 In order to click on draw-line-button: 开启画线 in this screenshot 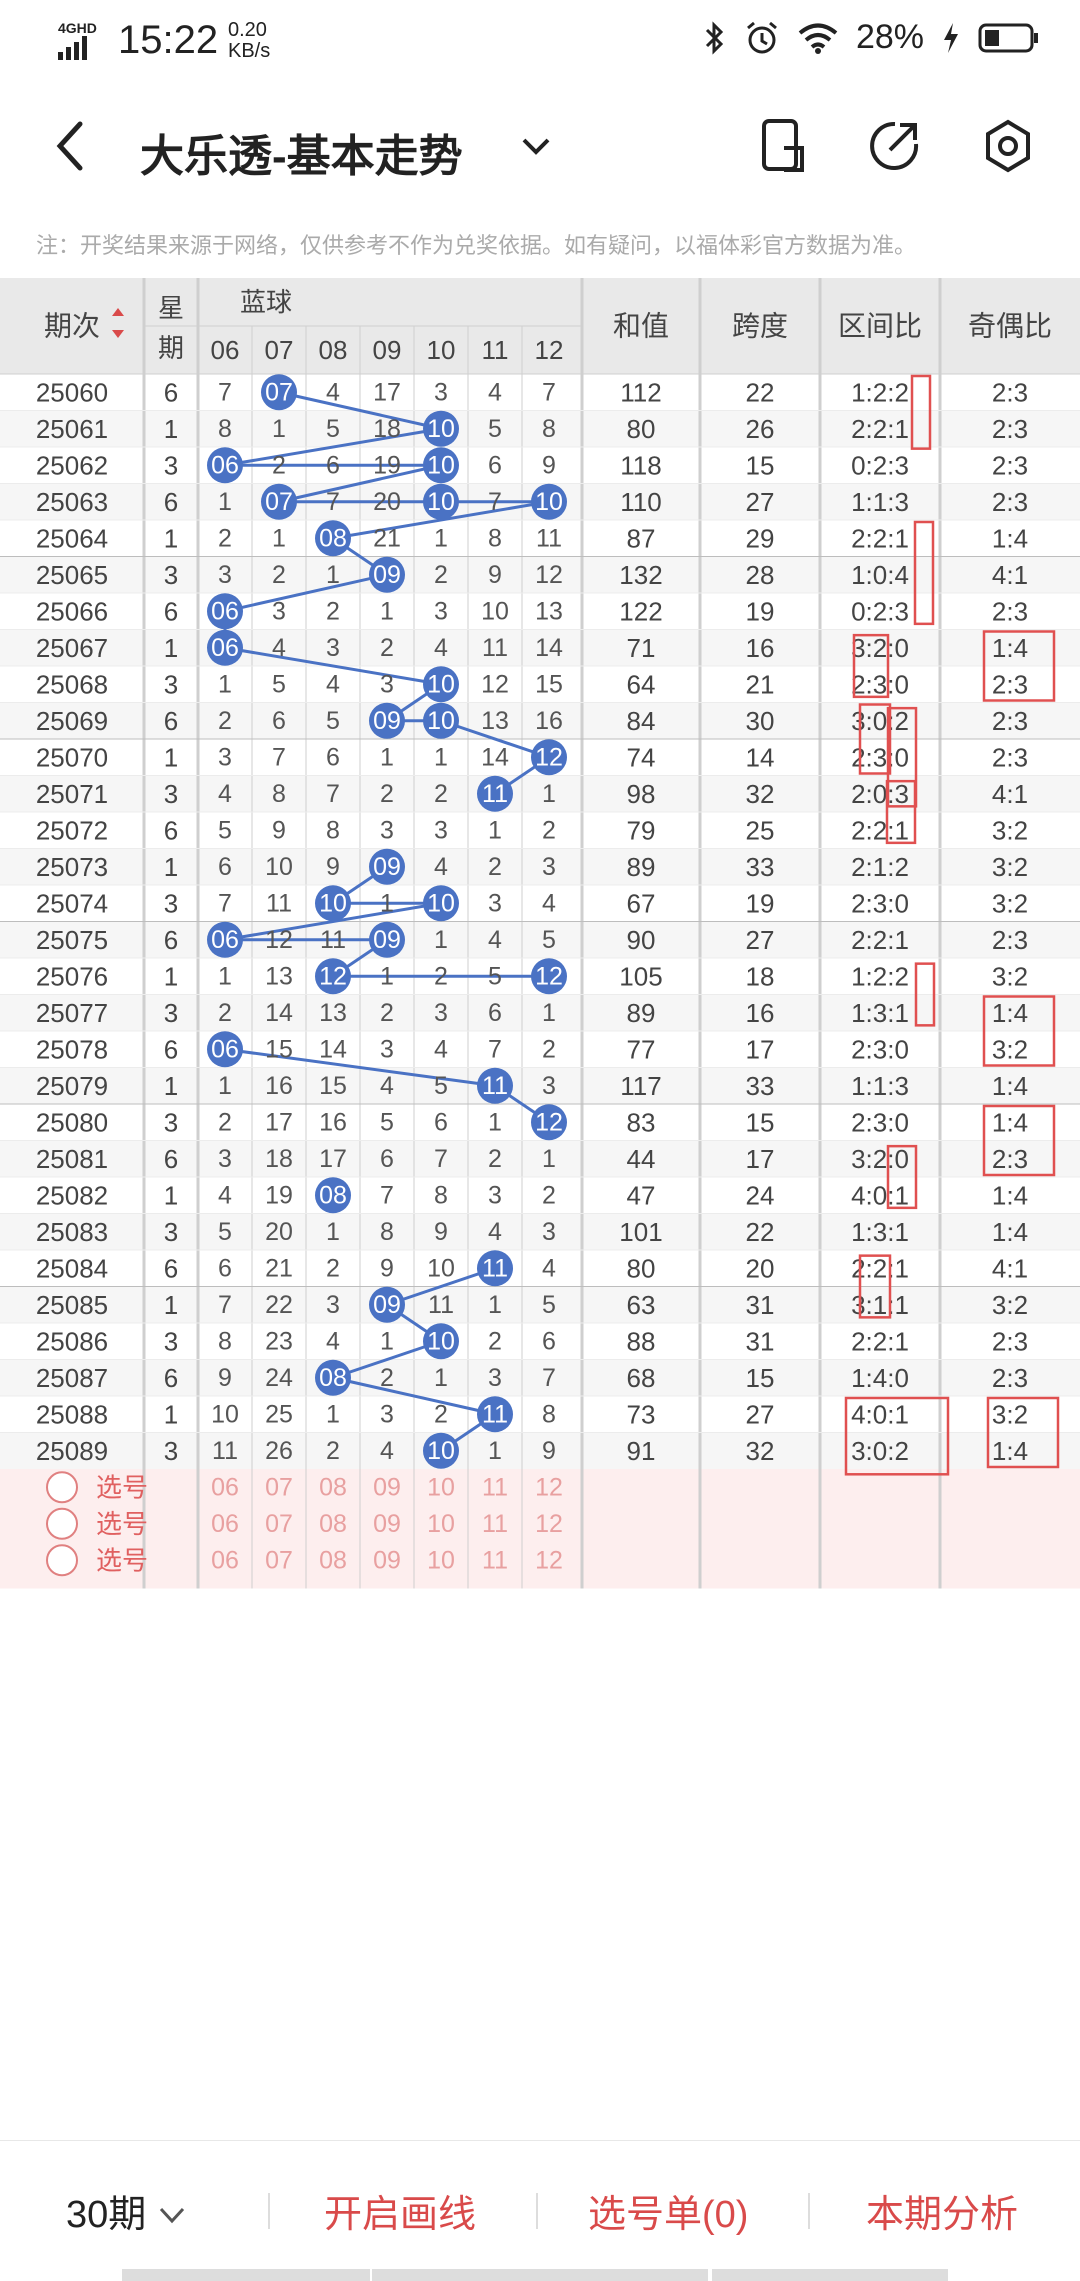, I will do `click(400, 2215)`.